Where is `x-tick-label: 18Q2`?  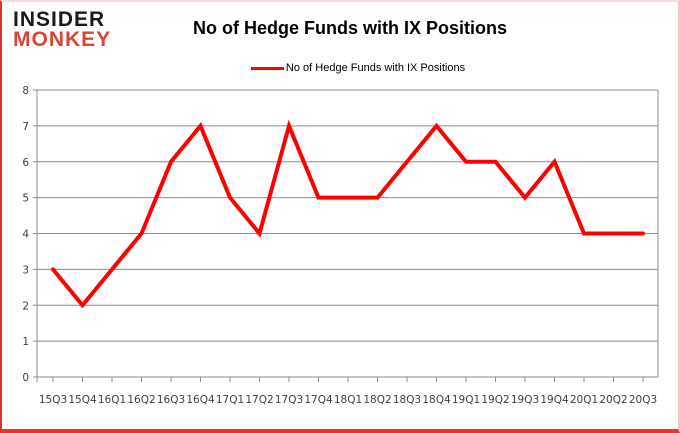
x-tick-label: 18Q2 is located at coordinates (377, 400).